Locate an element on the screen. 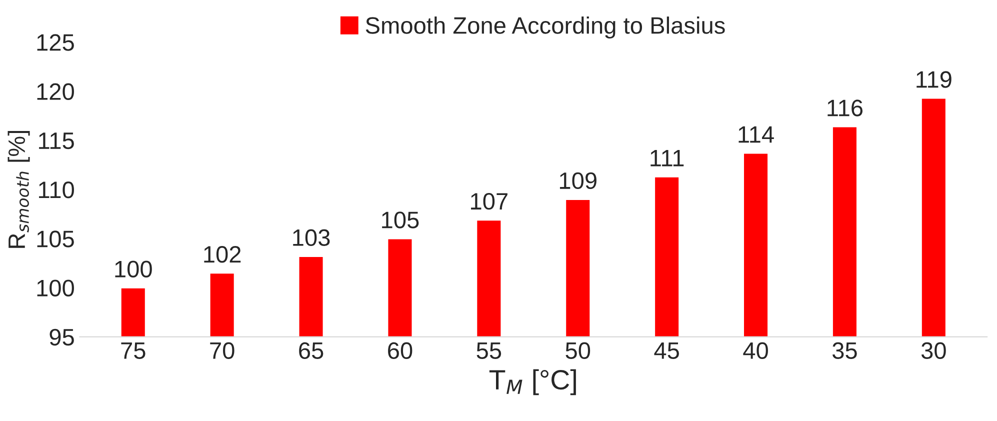 The width and height of the screenshot is (997, 421). data-label: 103 is located at coordinates (311, 237).